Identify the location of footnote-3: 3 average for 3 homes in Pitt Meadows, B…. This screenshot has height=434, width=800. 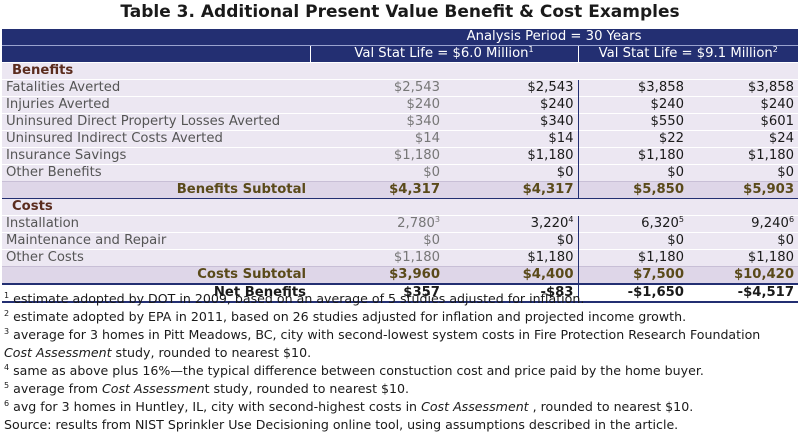
(382, 343).